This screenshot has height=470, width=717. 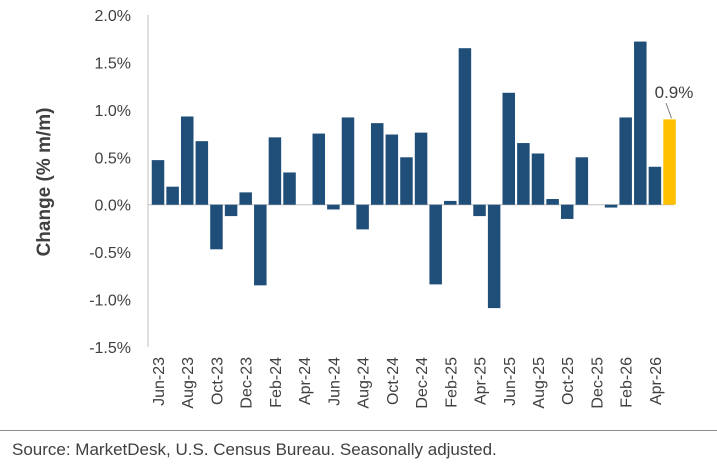 What do you see at coordinates (627, 382) in the screenshot?
I see `x-tick-label: Feb-26` at bounding box center [627, 382].